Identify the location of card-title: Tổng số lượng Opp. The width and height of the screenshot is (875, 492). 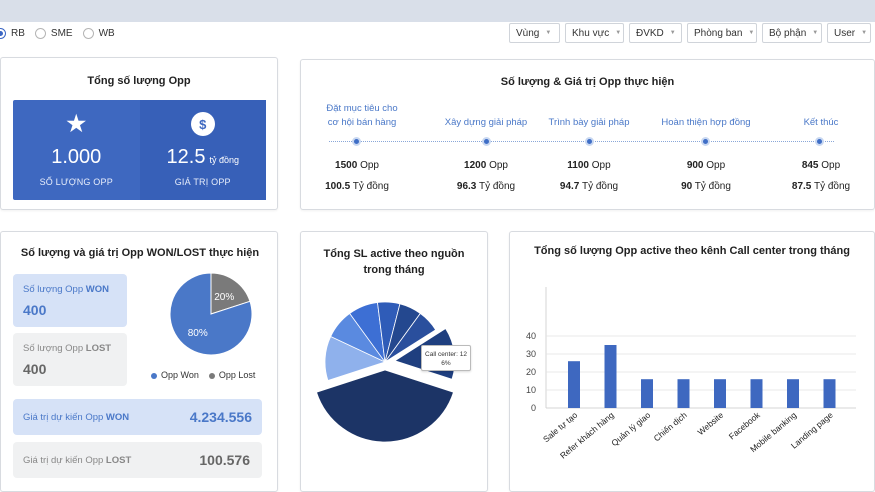
(139, 81).